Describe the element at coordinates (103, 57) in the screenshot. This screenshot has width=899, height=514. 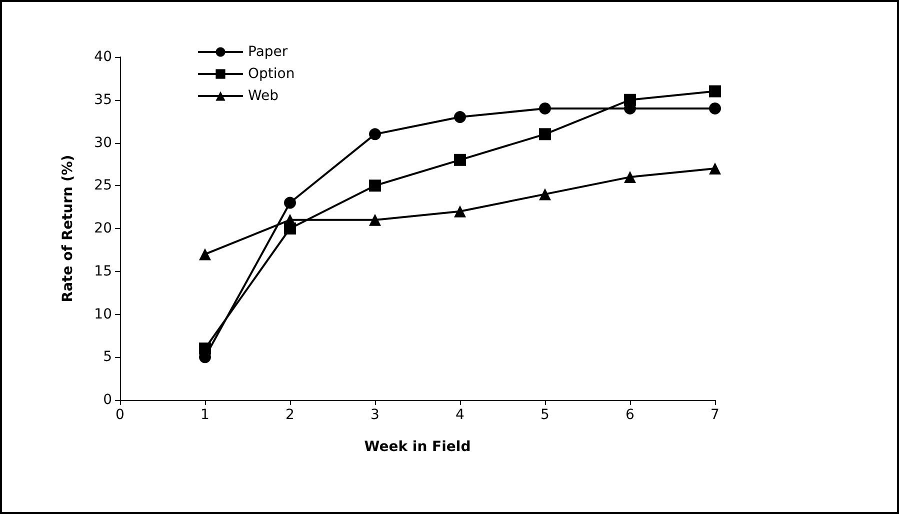
I see `y-tick-label: 40` at that location.